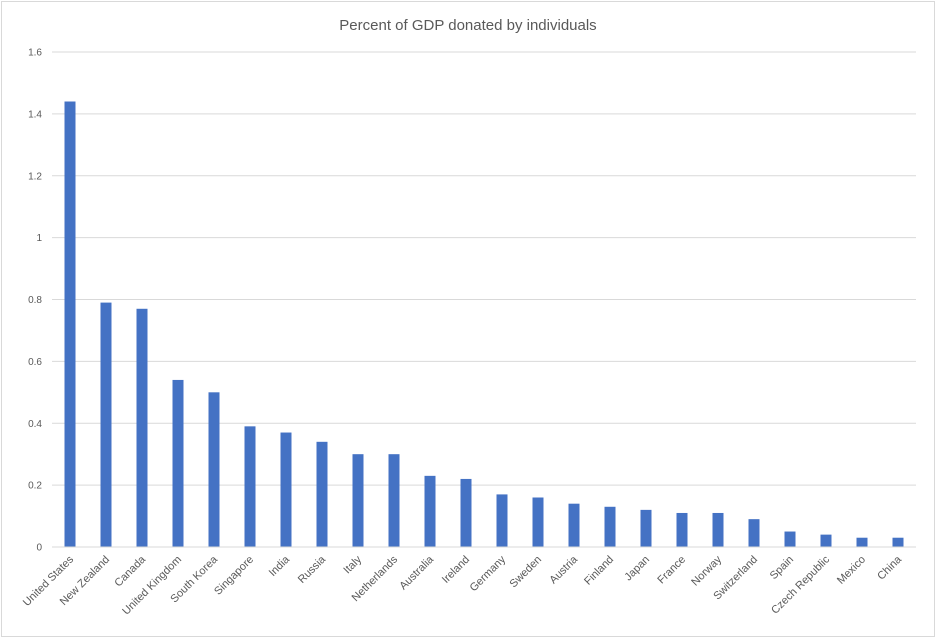 The width and height of the screenshot is (936, 638). What do you see at coordinates (130, 571) in the screenshot?
I see `x-tick-label: Canada` at bounding box center [130, 571].